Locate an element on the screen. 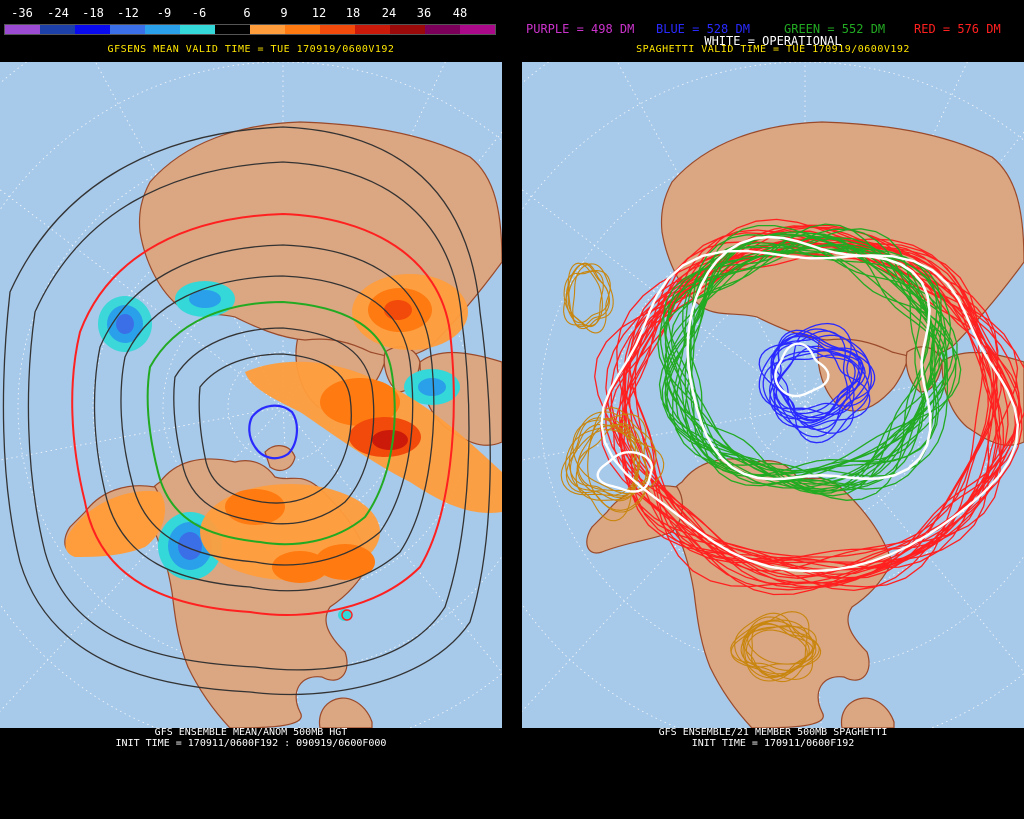 This screenshot has width=1024, height=819. contour-576-red is located at coordinates (809, 414).